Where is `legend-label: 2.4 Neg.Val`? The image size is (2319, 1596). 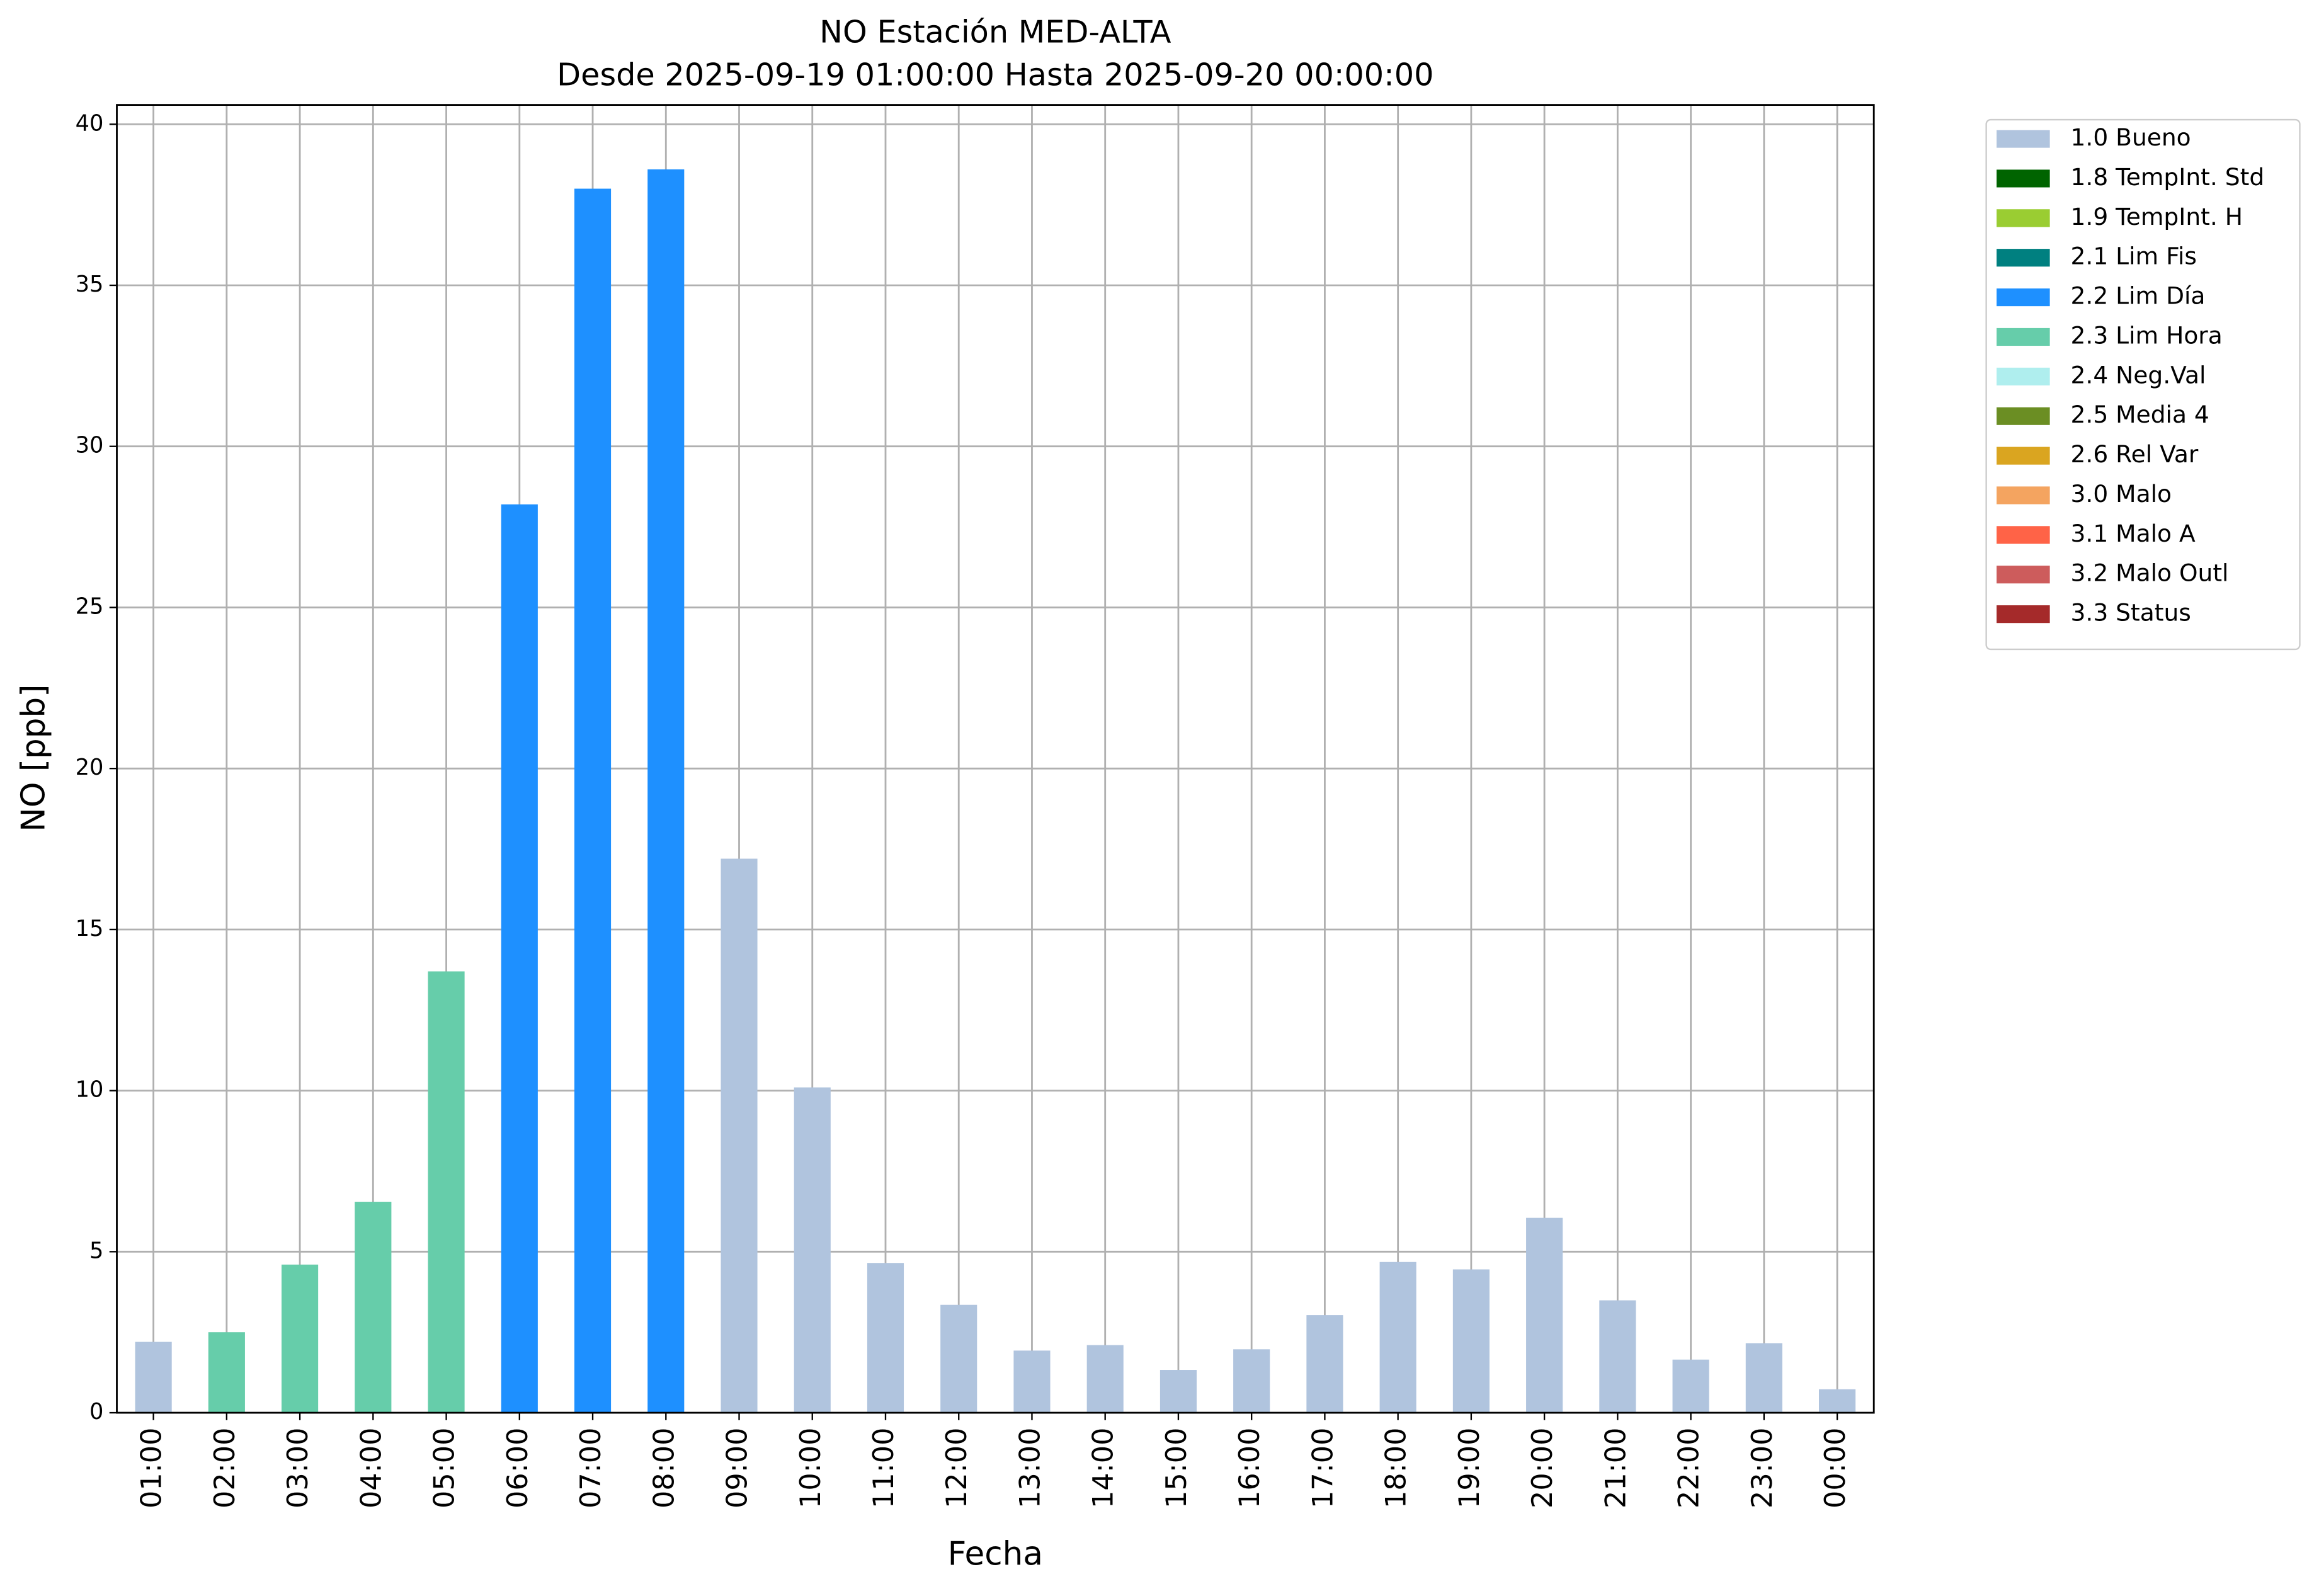
legend-label: 2.4 Neg.Val is located at coordinates (2138, 375).